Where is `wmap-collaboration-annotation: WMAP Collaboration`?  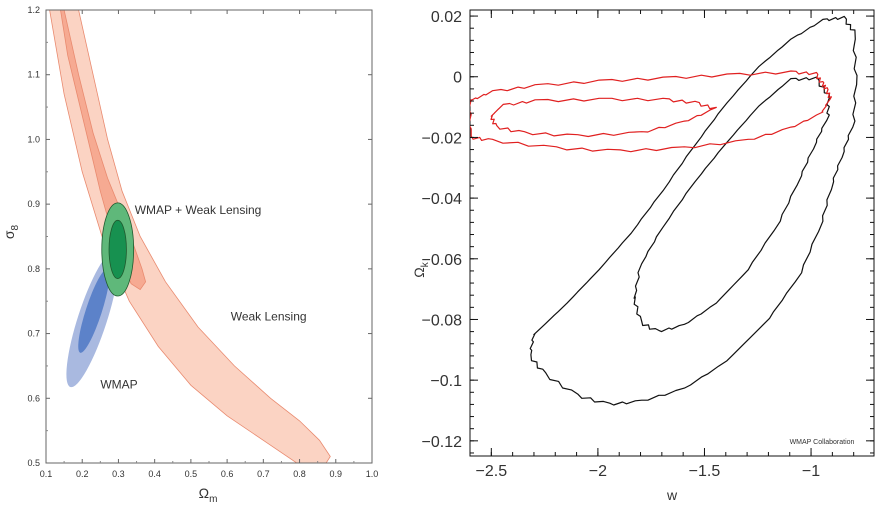
wmap-collaboration-annotation: WMAP Collaboration is located at coordinates (822, 442).